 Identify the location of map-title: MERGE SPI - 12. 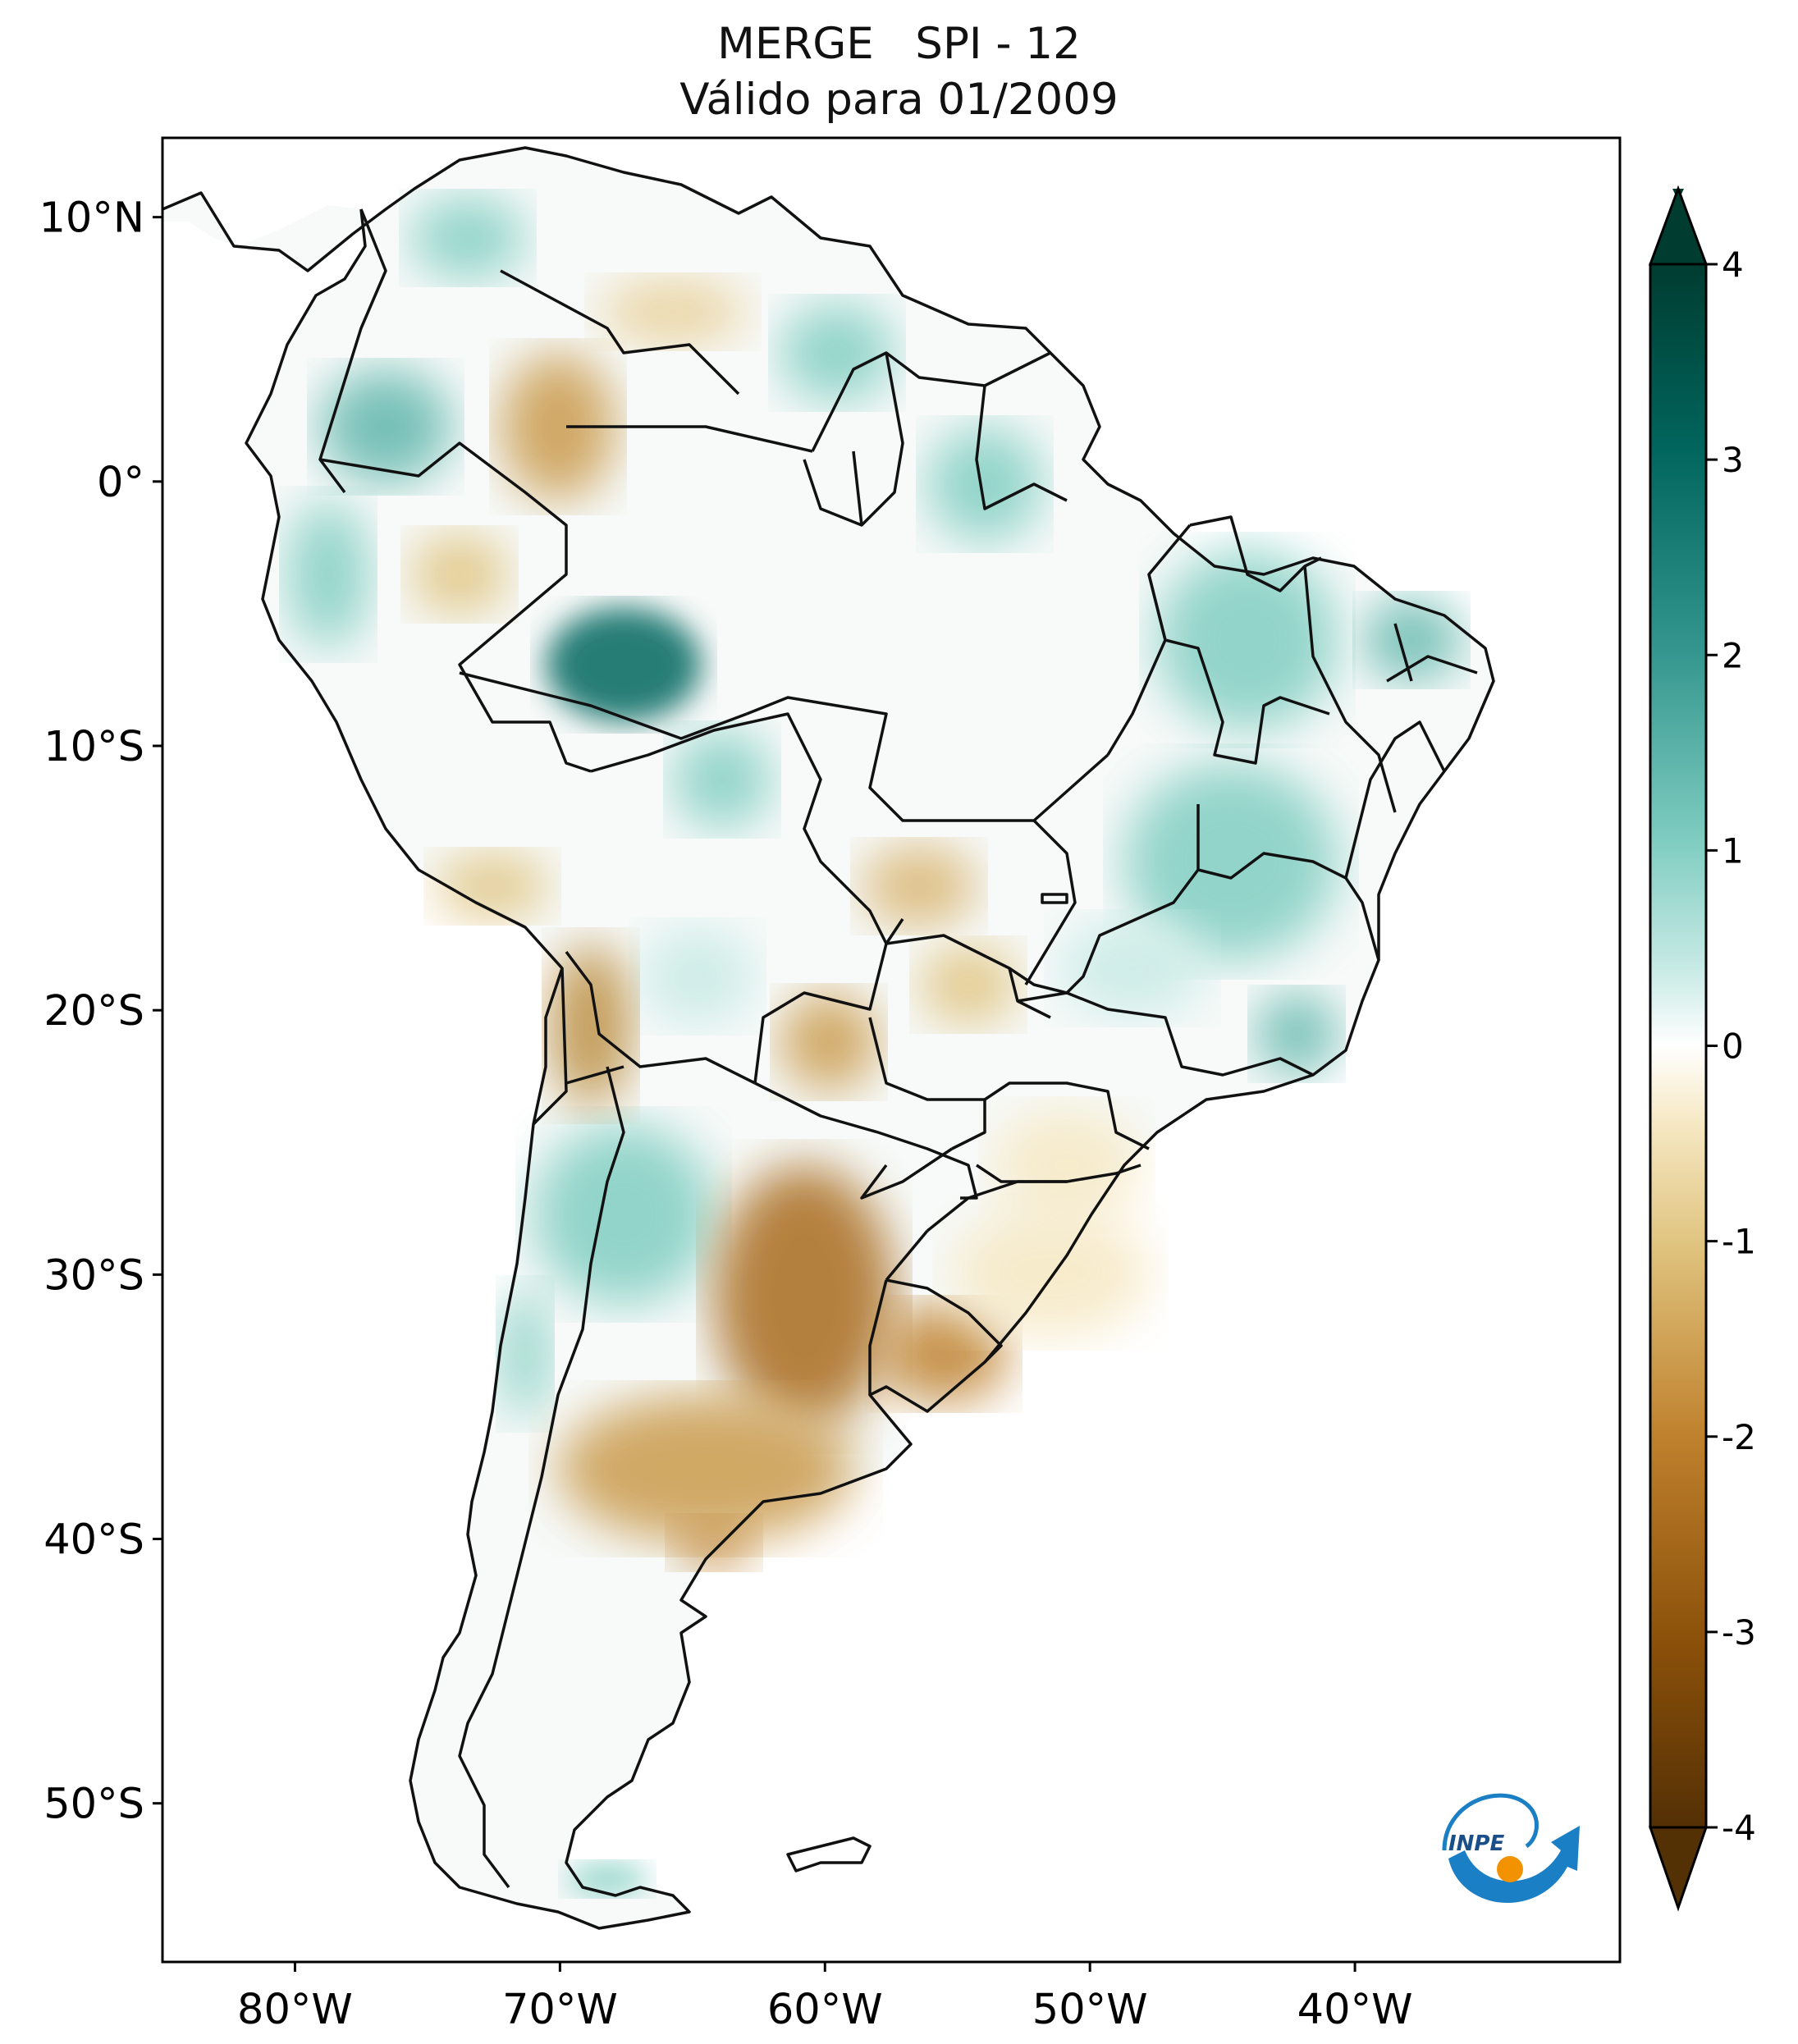
(899, 44).